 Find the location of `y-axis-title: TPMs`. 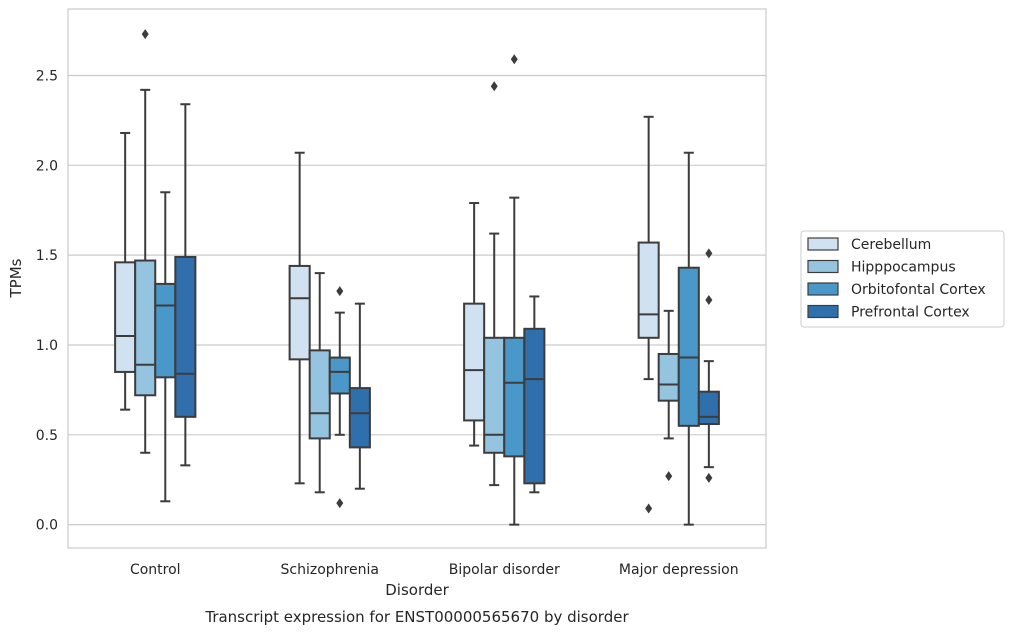

y-axis-title: TPMs is located at coordinates (16, 278).